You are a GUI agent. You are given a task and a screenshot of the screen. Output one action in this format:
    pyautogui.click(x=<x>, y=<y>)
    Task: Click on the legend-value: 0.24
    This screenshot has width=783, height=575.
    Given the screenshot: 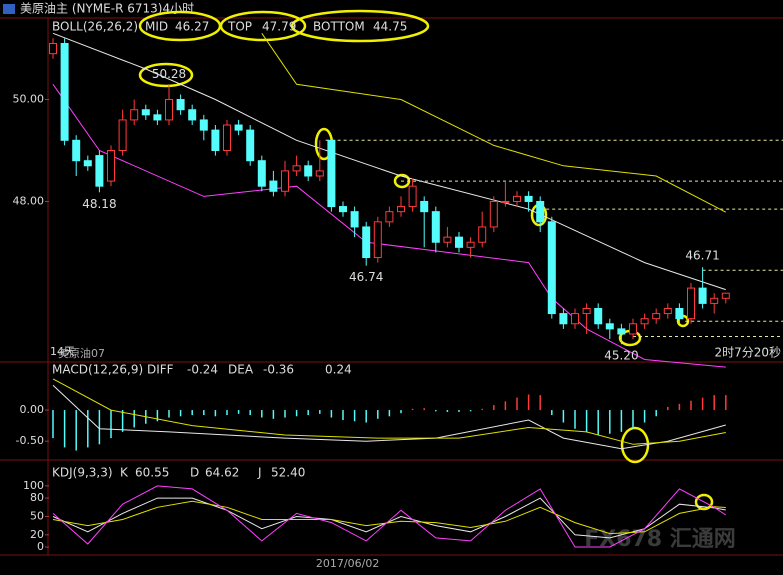 What is the action you would take?
    pyautogui.click(x=338, y=370)
    